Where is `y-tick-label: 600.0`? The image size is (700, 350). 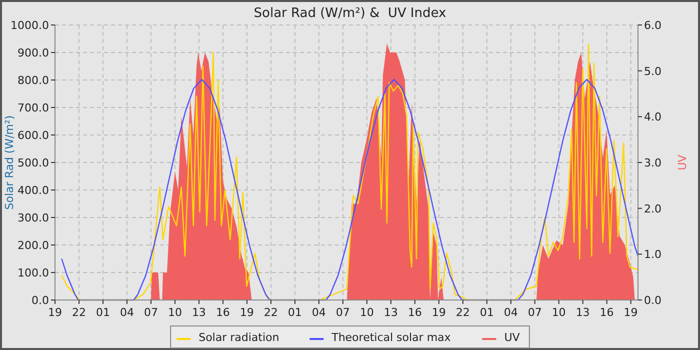 y-tick-label: 600.0 is located at coordinates (33, 135).